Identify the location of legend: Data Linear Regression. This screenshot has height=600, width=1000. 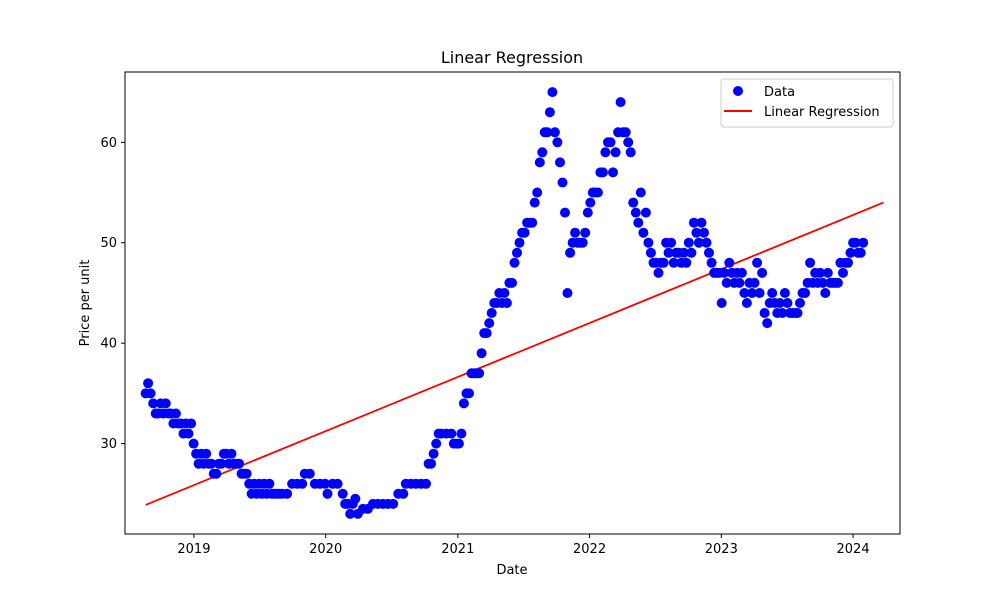
(807, 103).